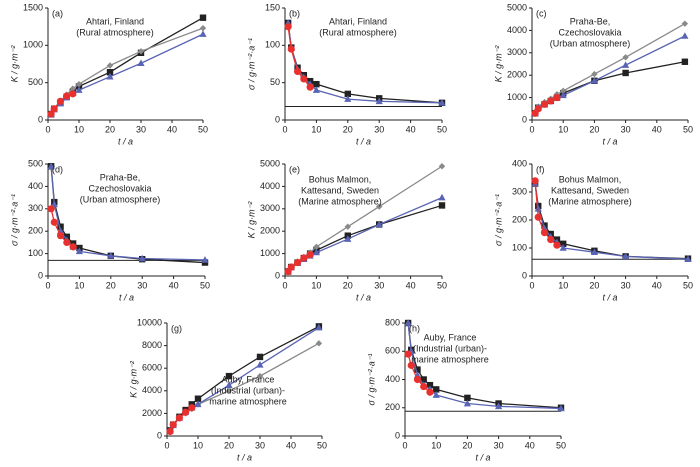  I want to click on y-tick-label: 150, so click(272, 7).